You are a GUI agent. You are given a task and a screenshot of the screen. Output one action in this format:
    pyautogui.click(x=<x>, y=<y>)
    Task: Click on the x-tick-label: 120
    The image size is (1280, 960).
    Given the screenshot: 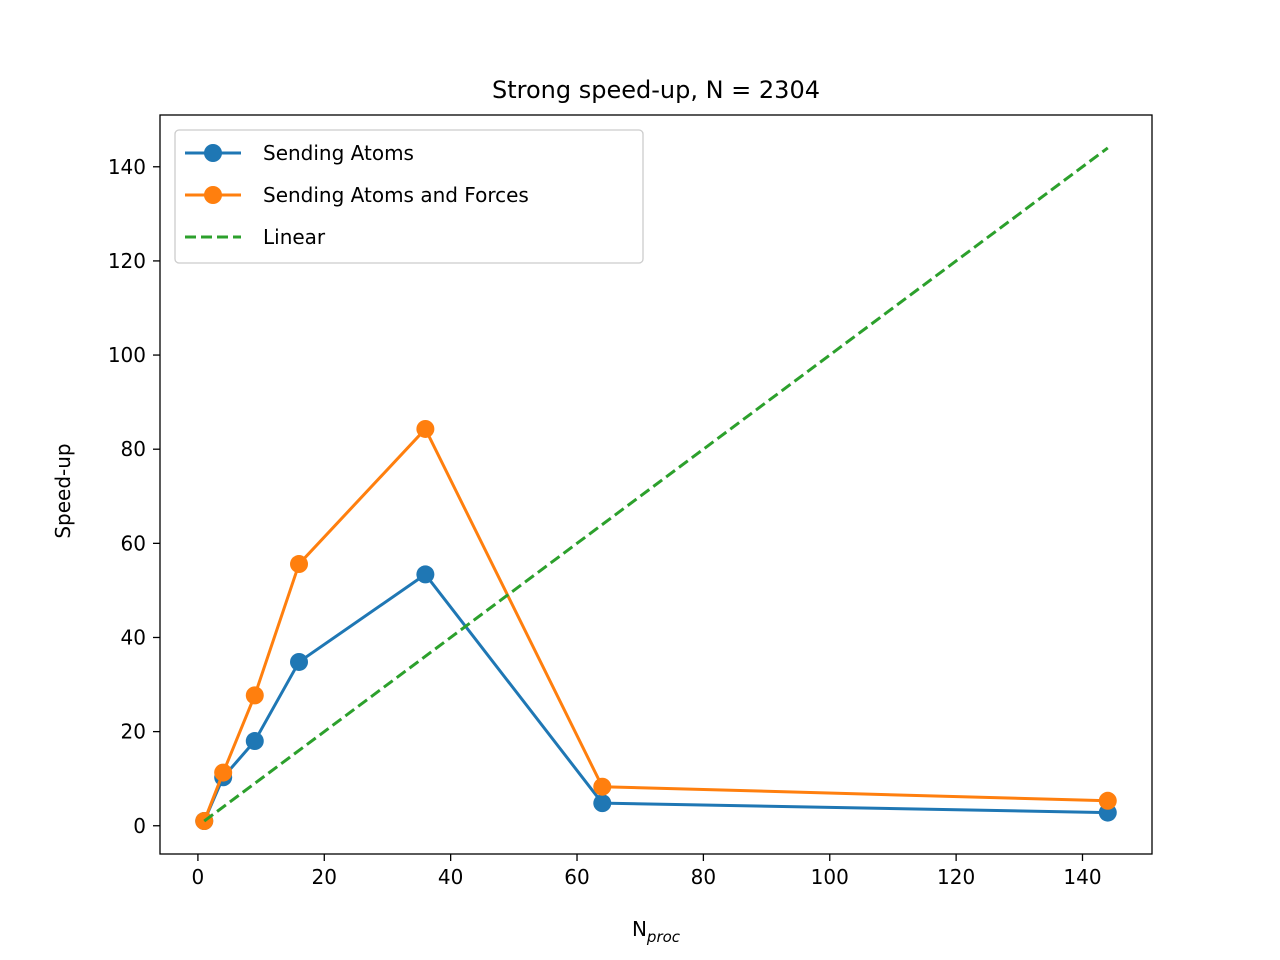 What is the action you would take?
    pyautogui.click(x=956, y=877)
    